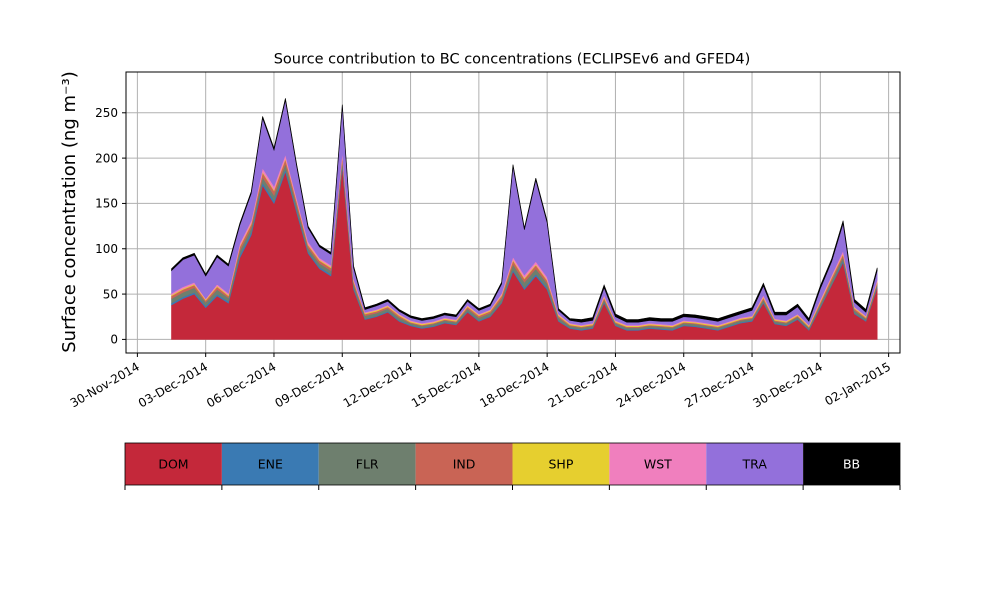 The height and width of the screenshot is (600, 1000). I want to click on legend-label-dom: DOM, so click(173, 464).